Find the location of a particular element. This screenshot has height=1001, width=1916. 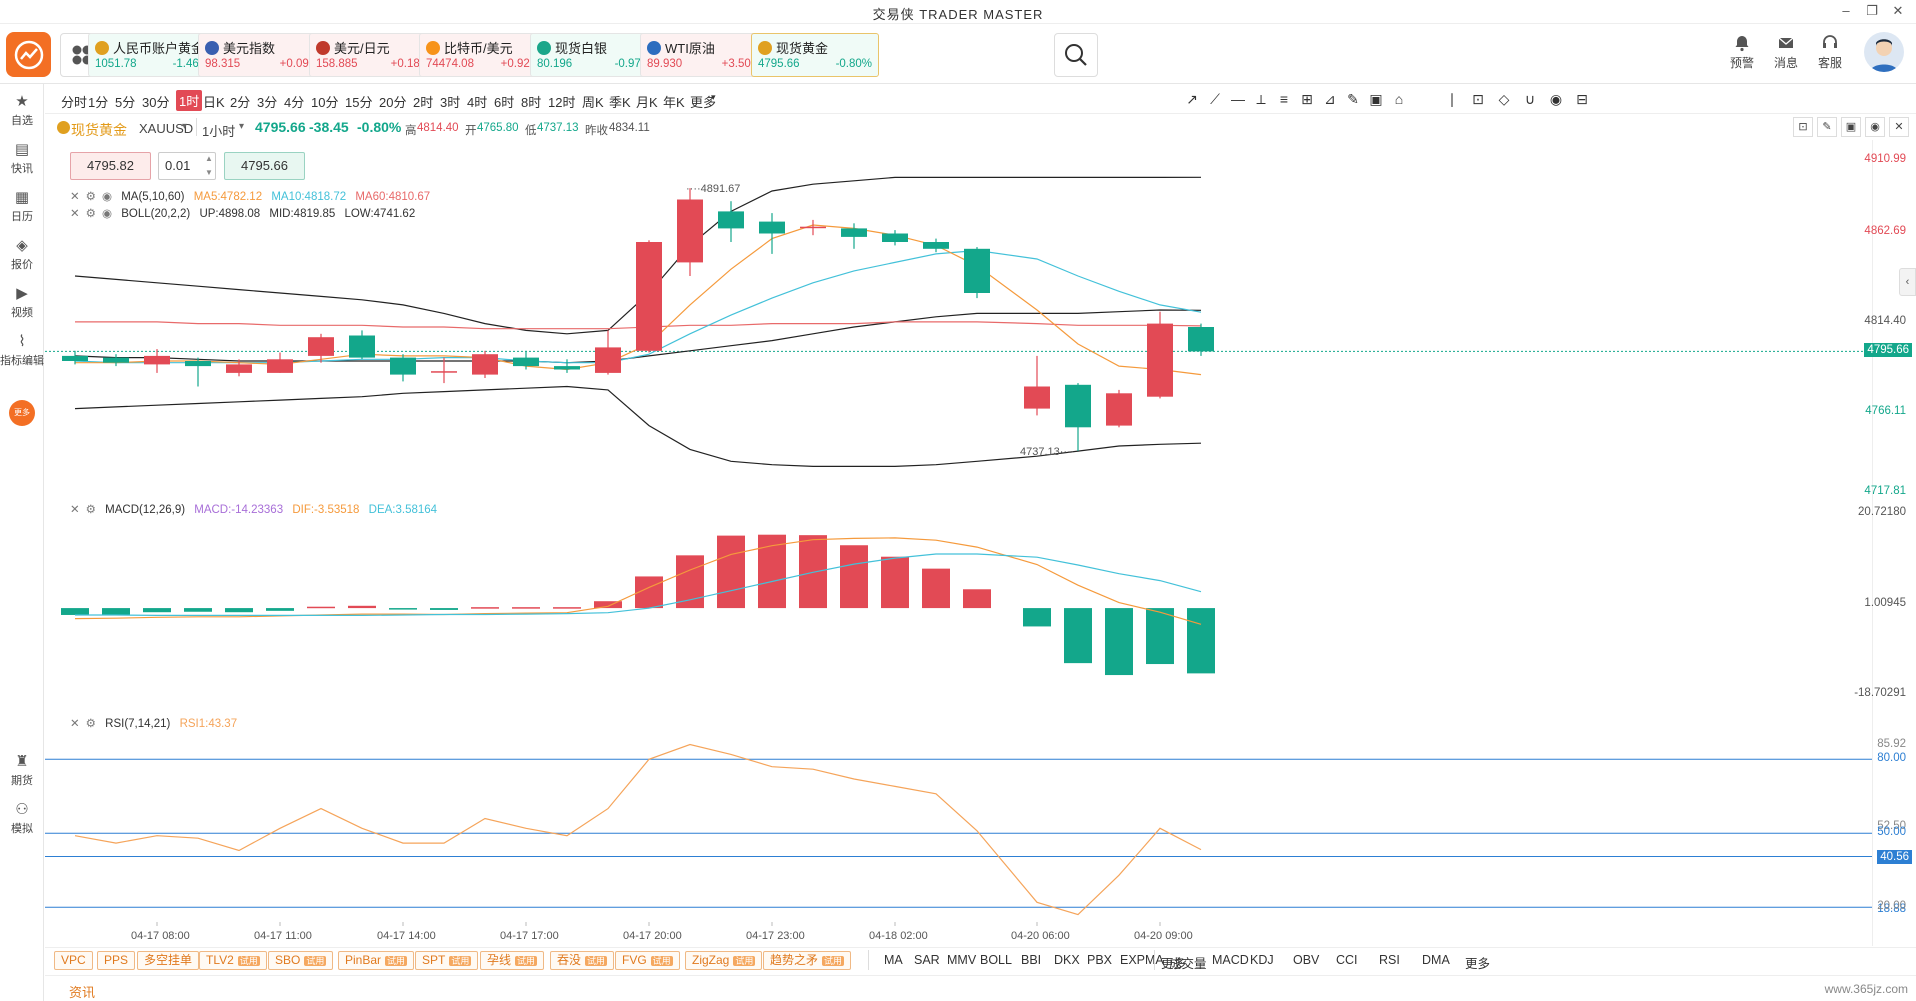

drawing-tool-icon: — is located at coordinates (1238, 99).